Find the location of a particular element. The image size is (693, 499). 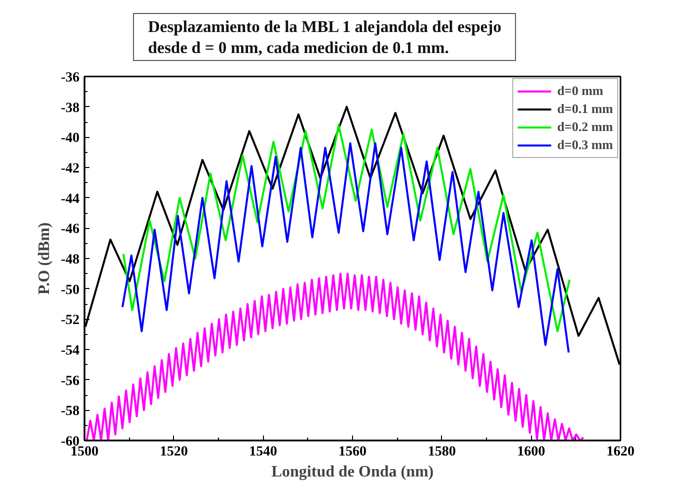

y-tick-label: -46 is located at coordinates (70, 230).